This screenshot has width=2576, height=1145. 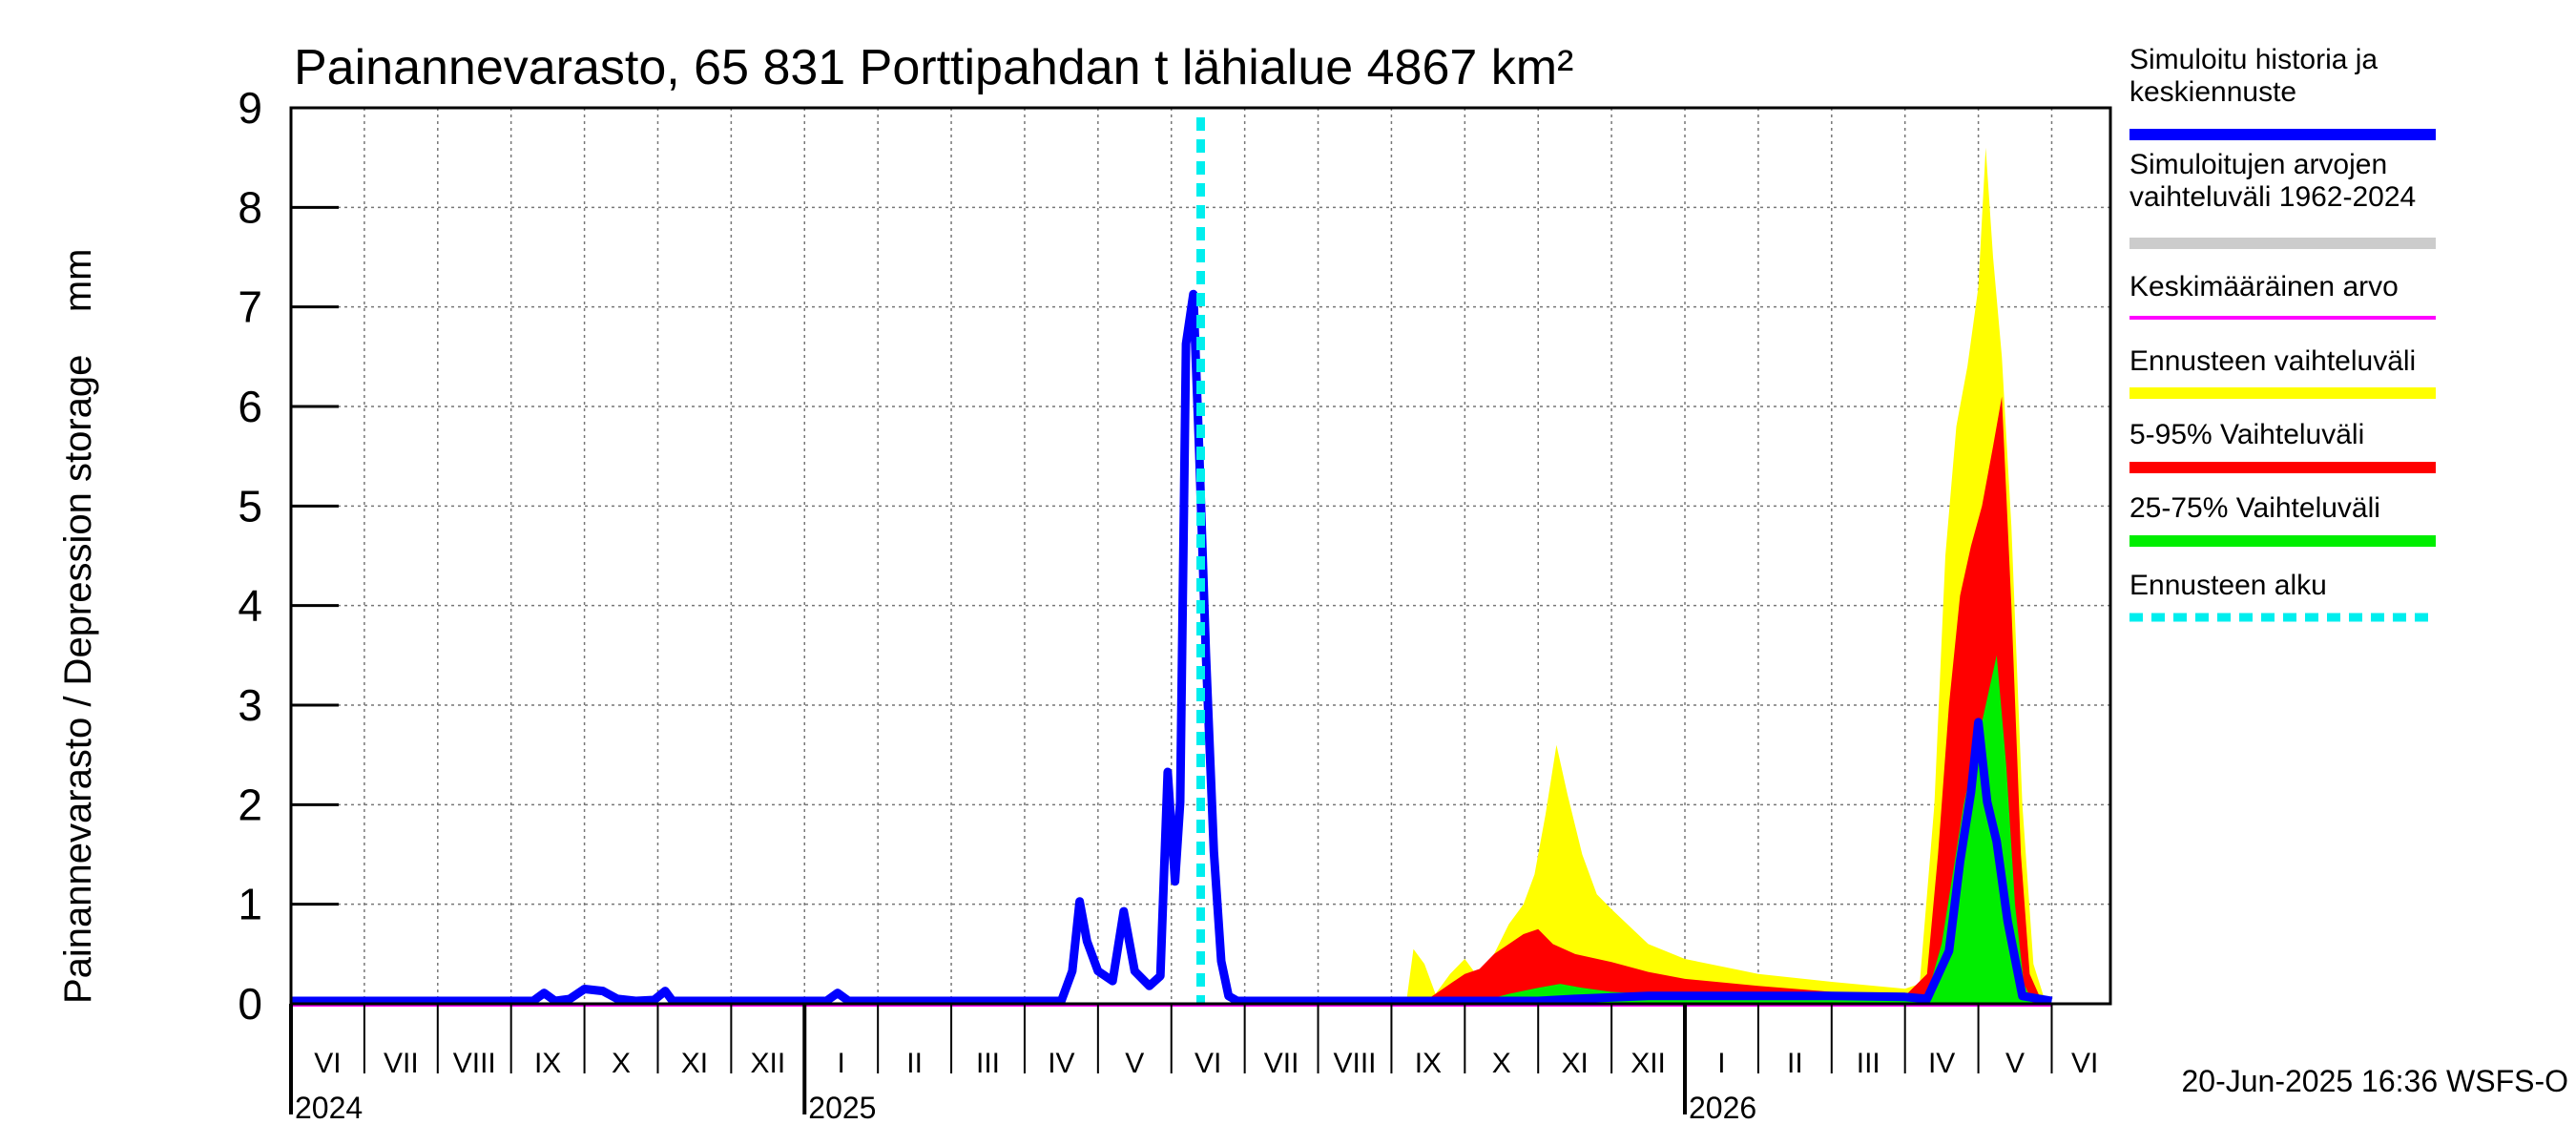 I want to click on month-label-6: XII, so click(x=767, y=1064).